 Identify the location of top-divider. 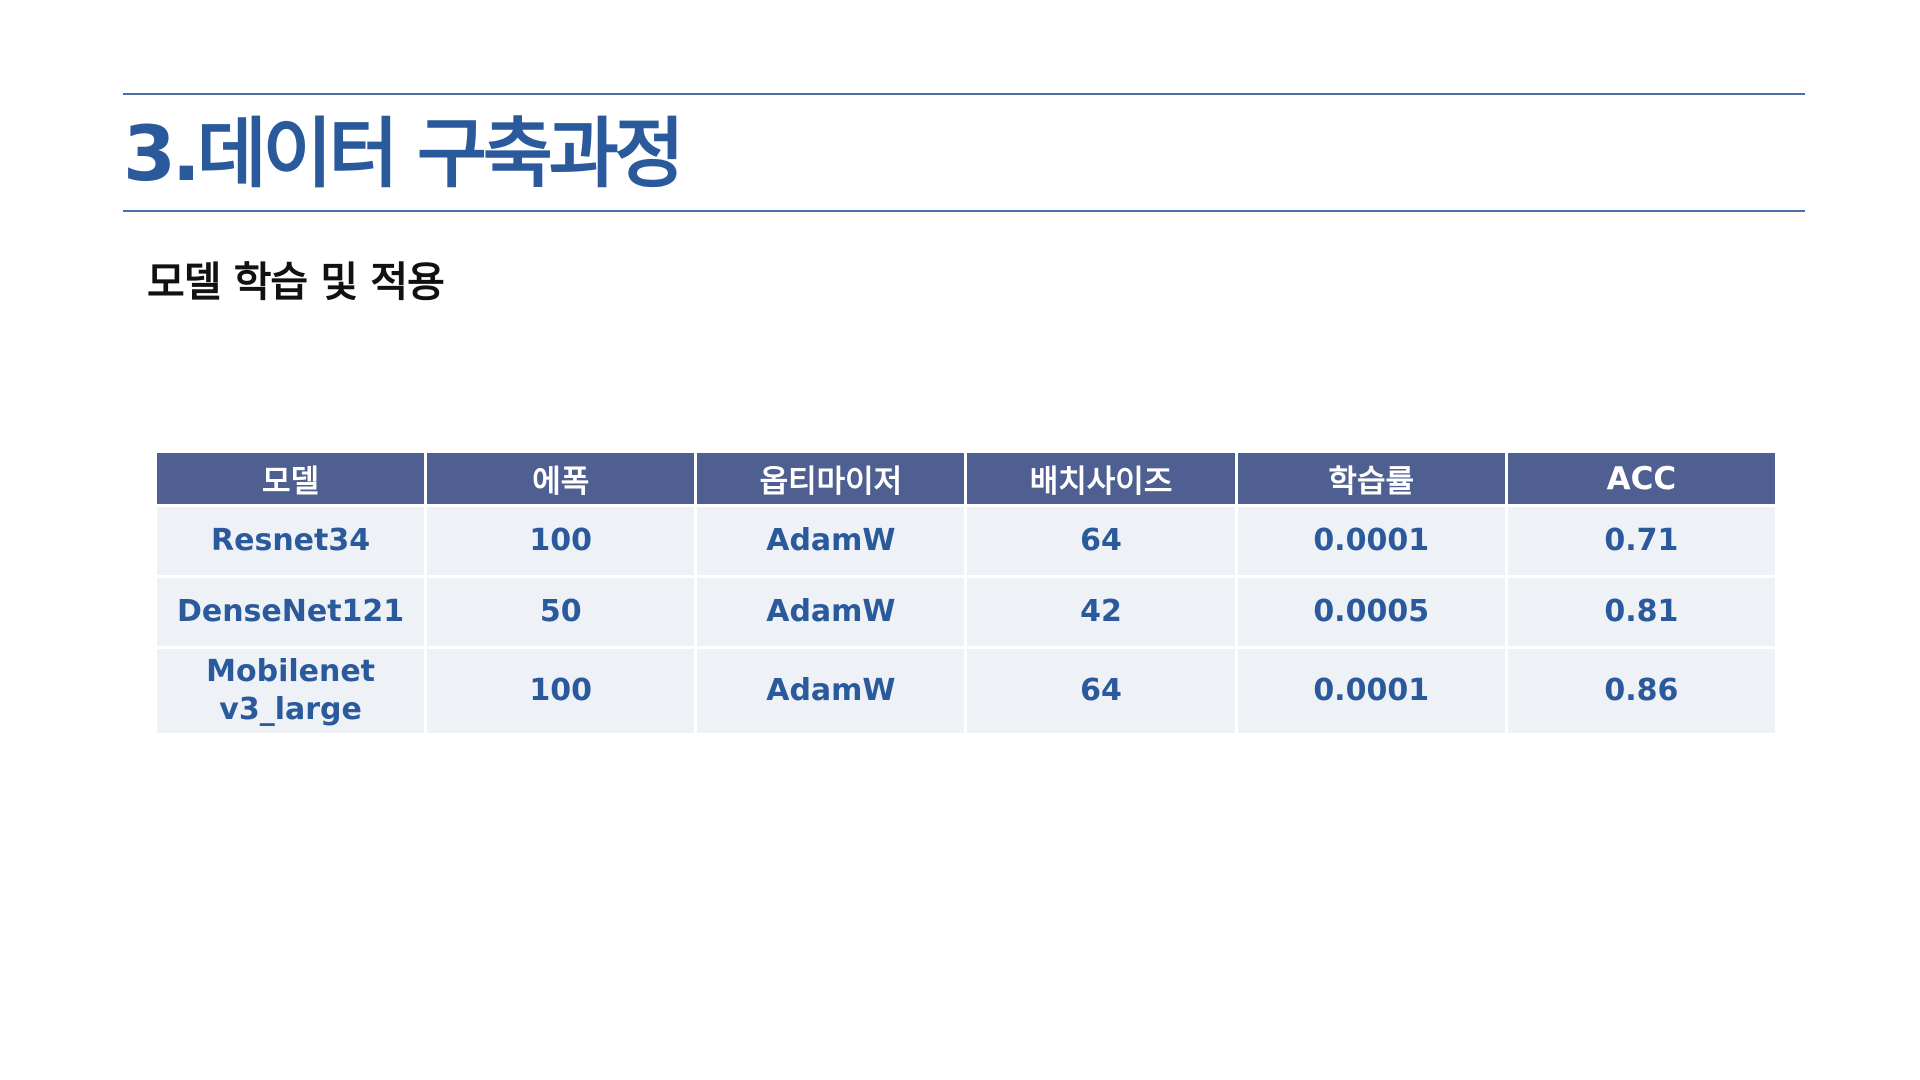
(964, 94).